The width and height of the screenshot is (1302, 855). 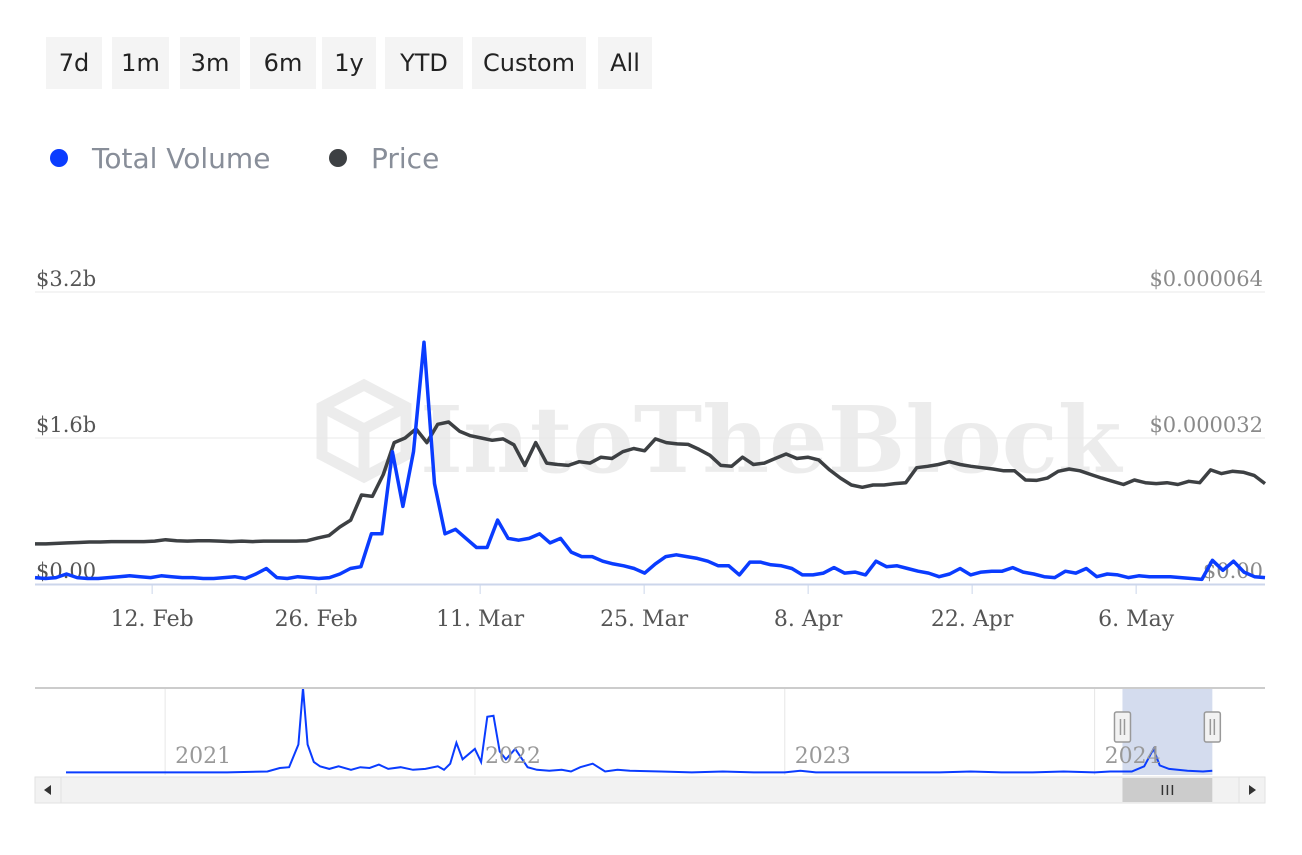 I want to click on arrow-right-icon, so click(x=1252, y=790).